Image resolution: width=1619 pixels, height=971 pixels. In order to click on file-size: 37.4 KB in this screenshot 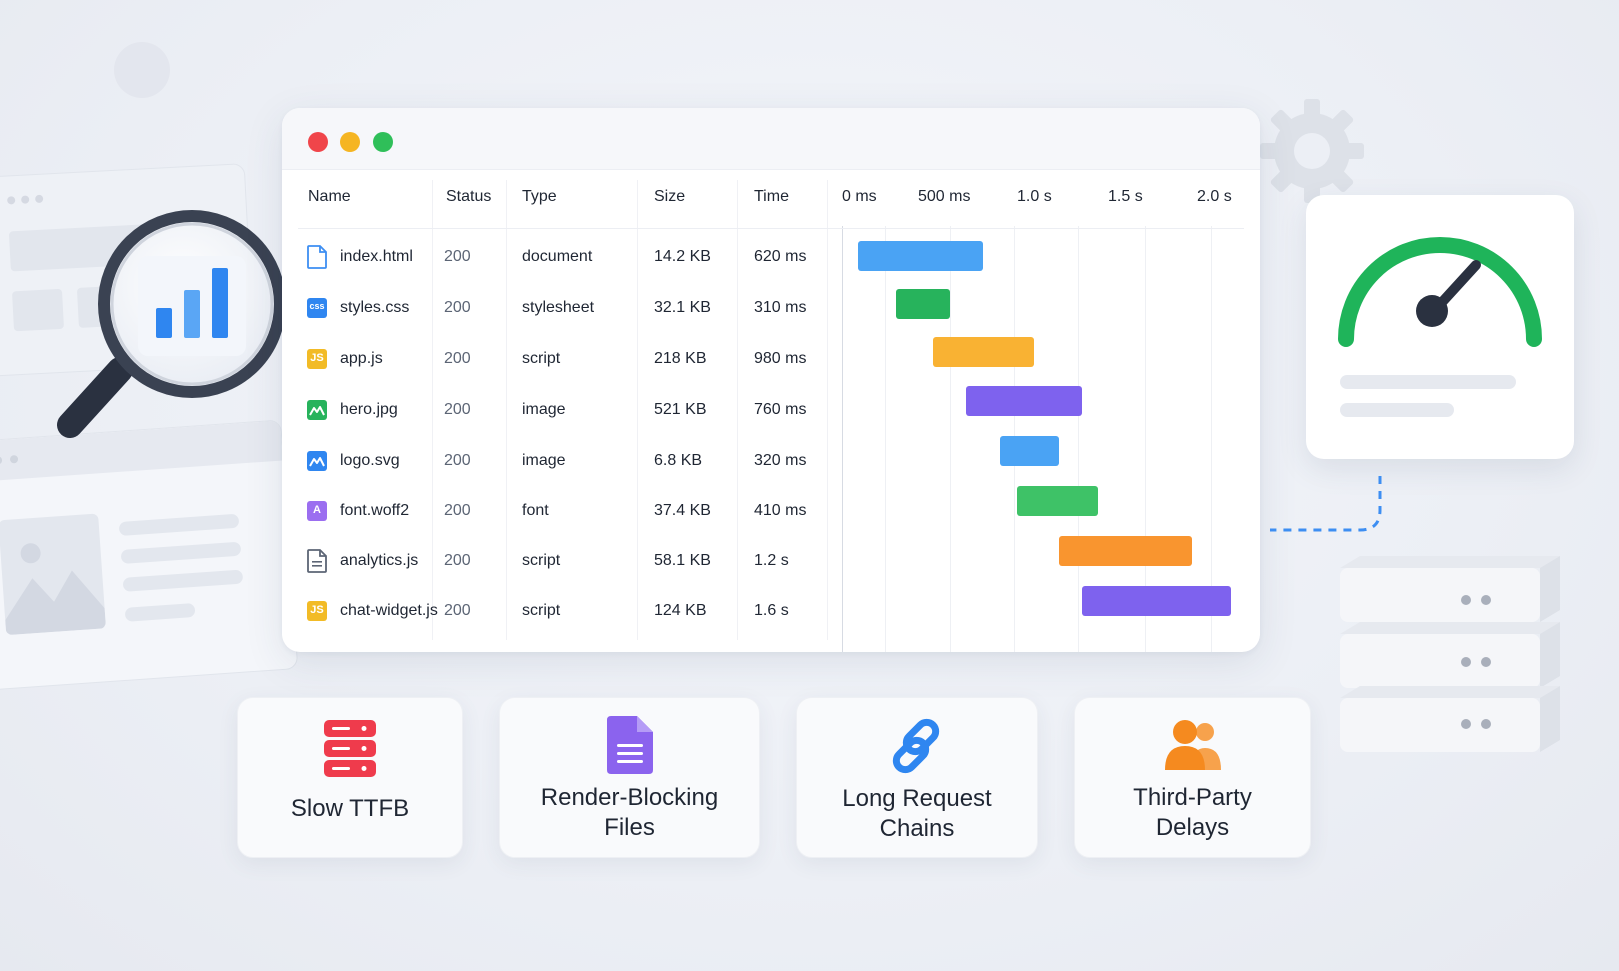, I will do `click(682, 510)`.